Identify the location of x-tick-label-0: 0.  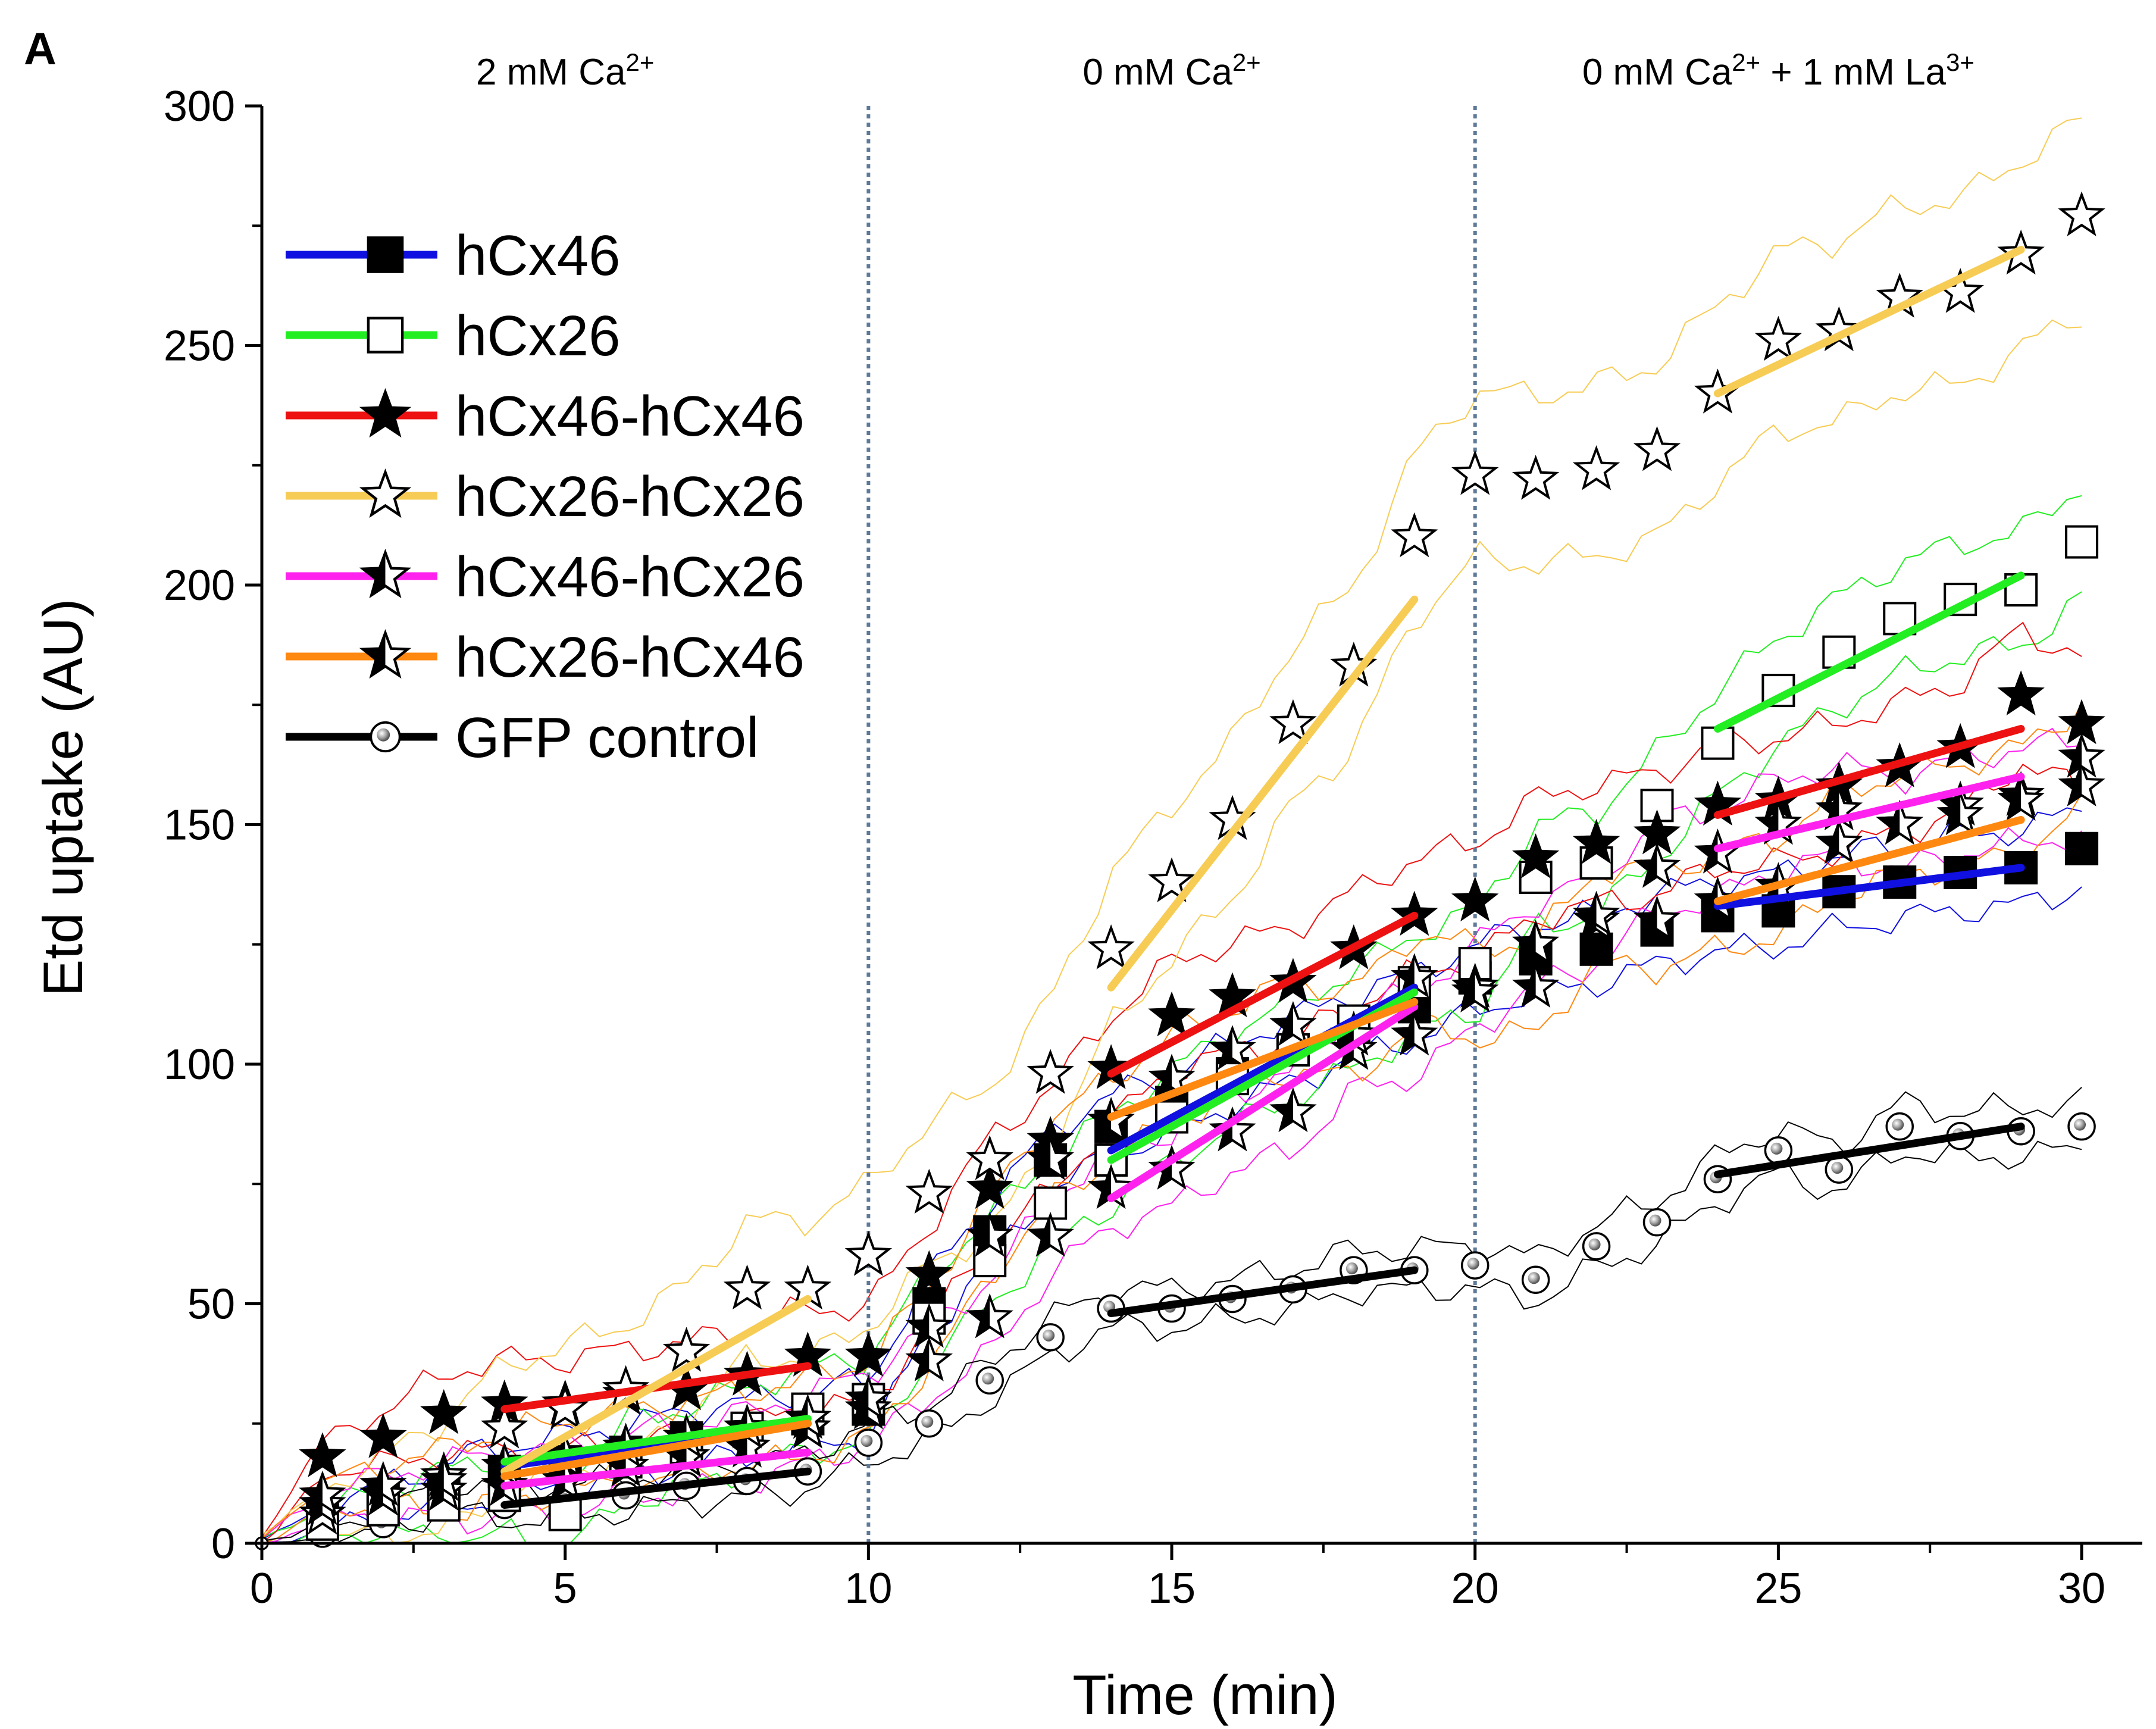
(262, 1589).